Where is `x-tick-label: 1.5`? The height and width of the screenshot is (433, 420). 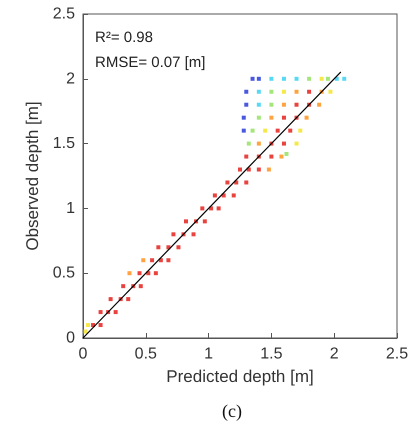 x-tick-label: 1.5 is located at coordinates (271, 354).